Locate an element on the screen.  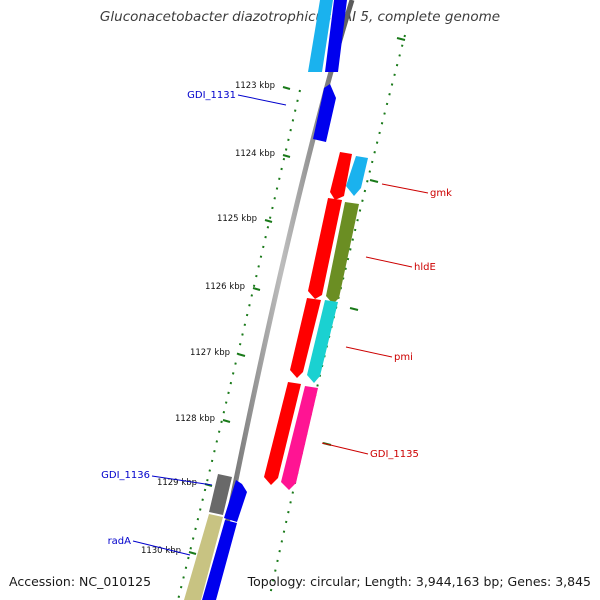
tick-label: 1130 kbp is located at coordinates (161, 551).